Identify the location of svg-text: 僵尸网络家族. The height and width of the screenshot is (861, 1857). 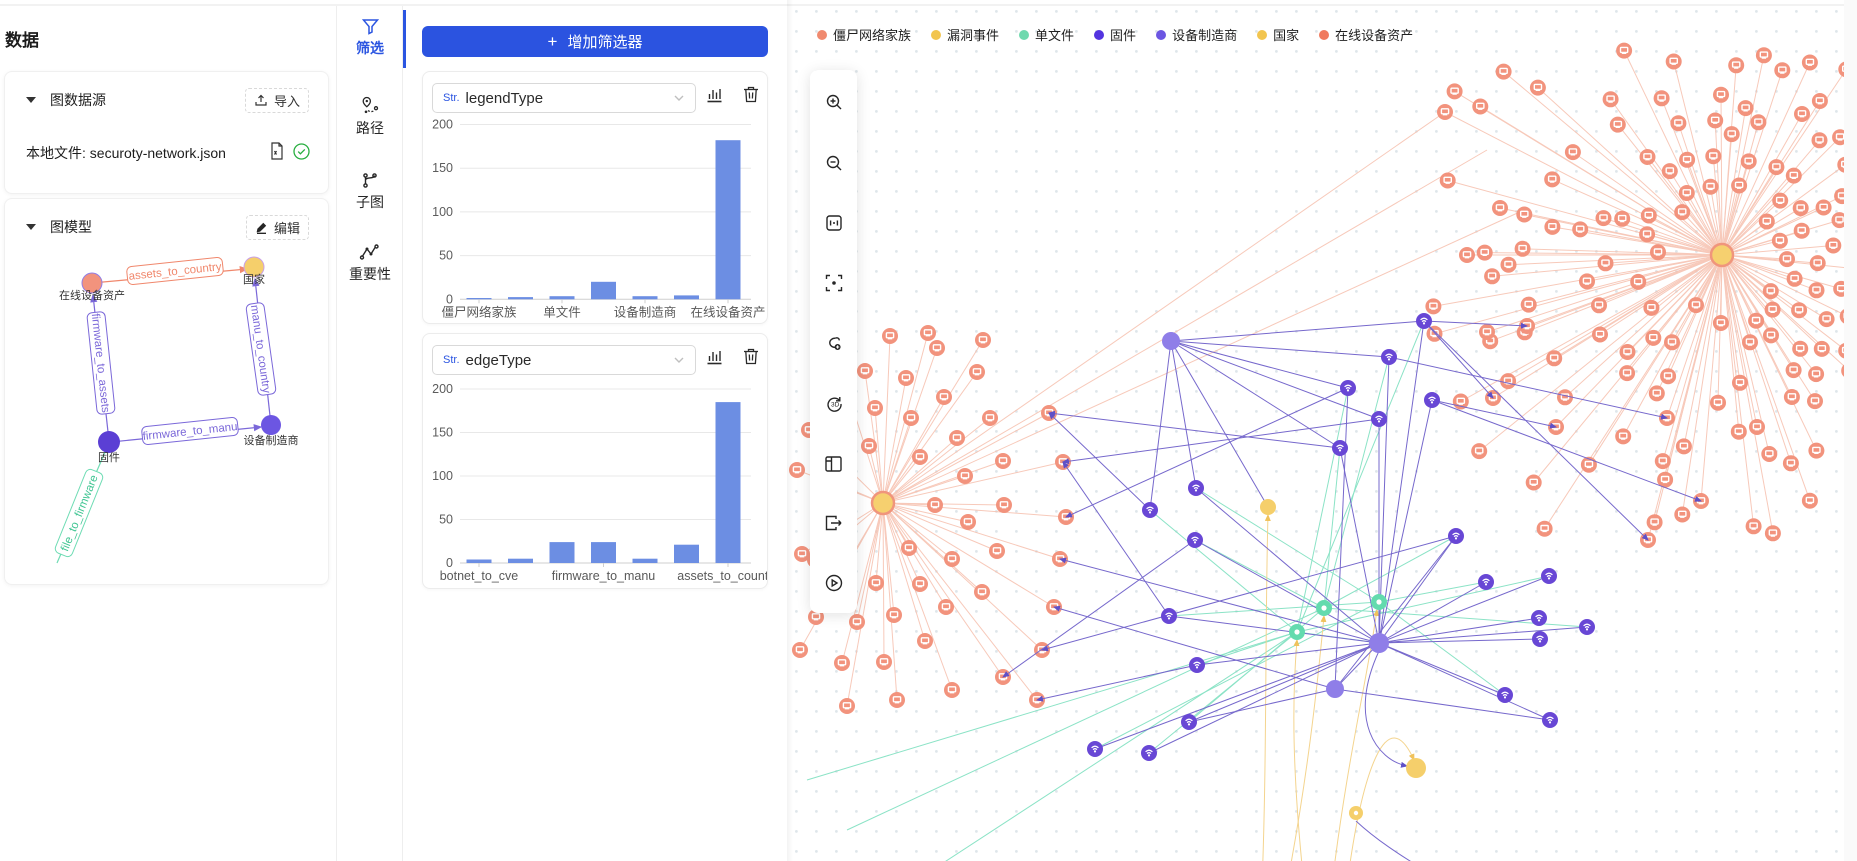
(479, 311).